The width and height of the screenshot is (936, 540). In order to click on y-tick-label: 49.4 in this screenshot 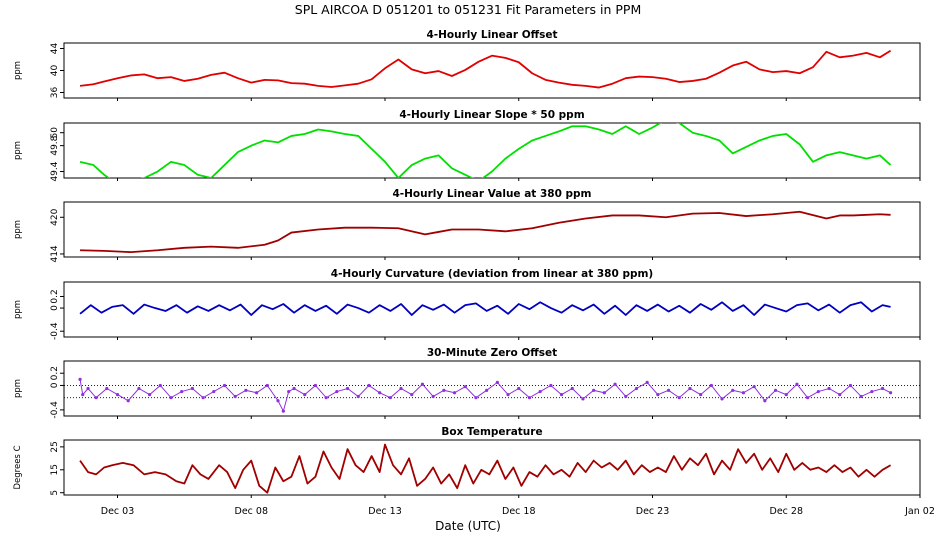, I will do `click(55, 171)`.